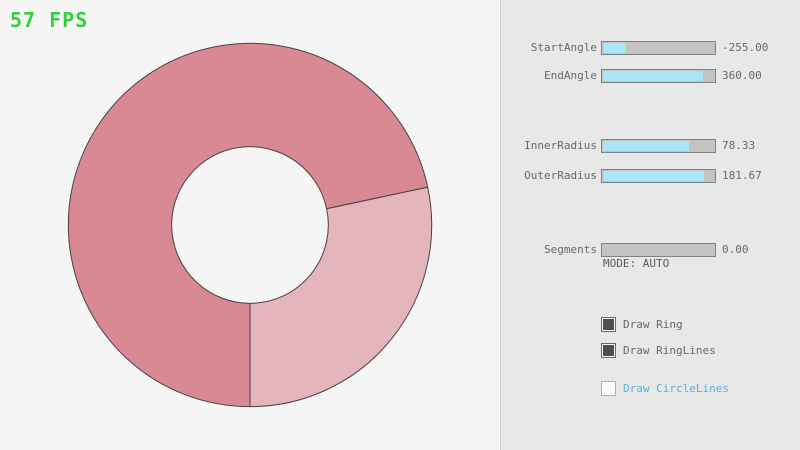 The image size is (800, 450). I want to click on inner-radius-slider-fill, so click(646, 146).